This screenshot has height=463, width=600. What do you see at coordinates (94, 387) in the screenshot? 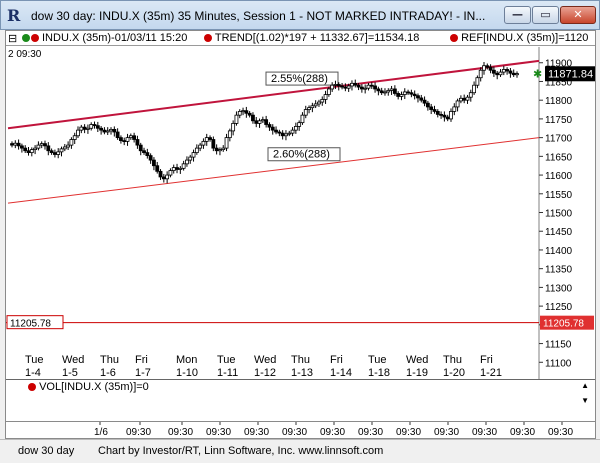
I see `volume-label-text: VOL[INDU.X (35m)]=0` at bounding box center [94, 387].